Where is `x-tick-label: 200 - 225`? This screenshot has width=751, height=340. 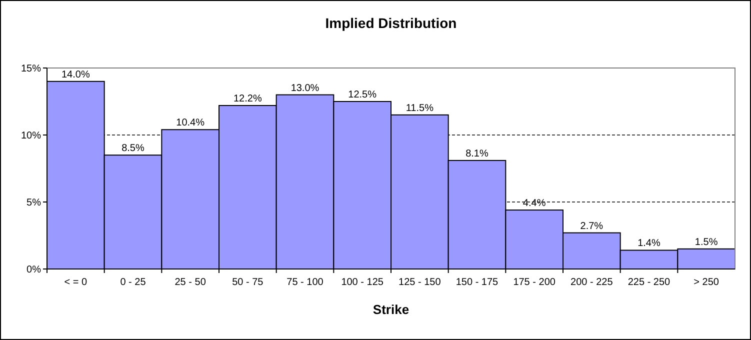 x-tick-label: 200 - 225 is located at coordinates (592, 282).